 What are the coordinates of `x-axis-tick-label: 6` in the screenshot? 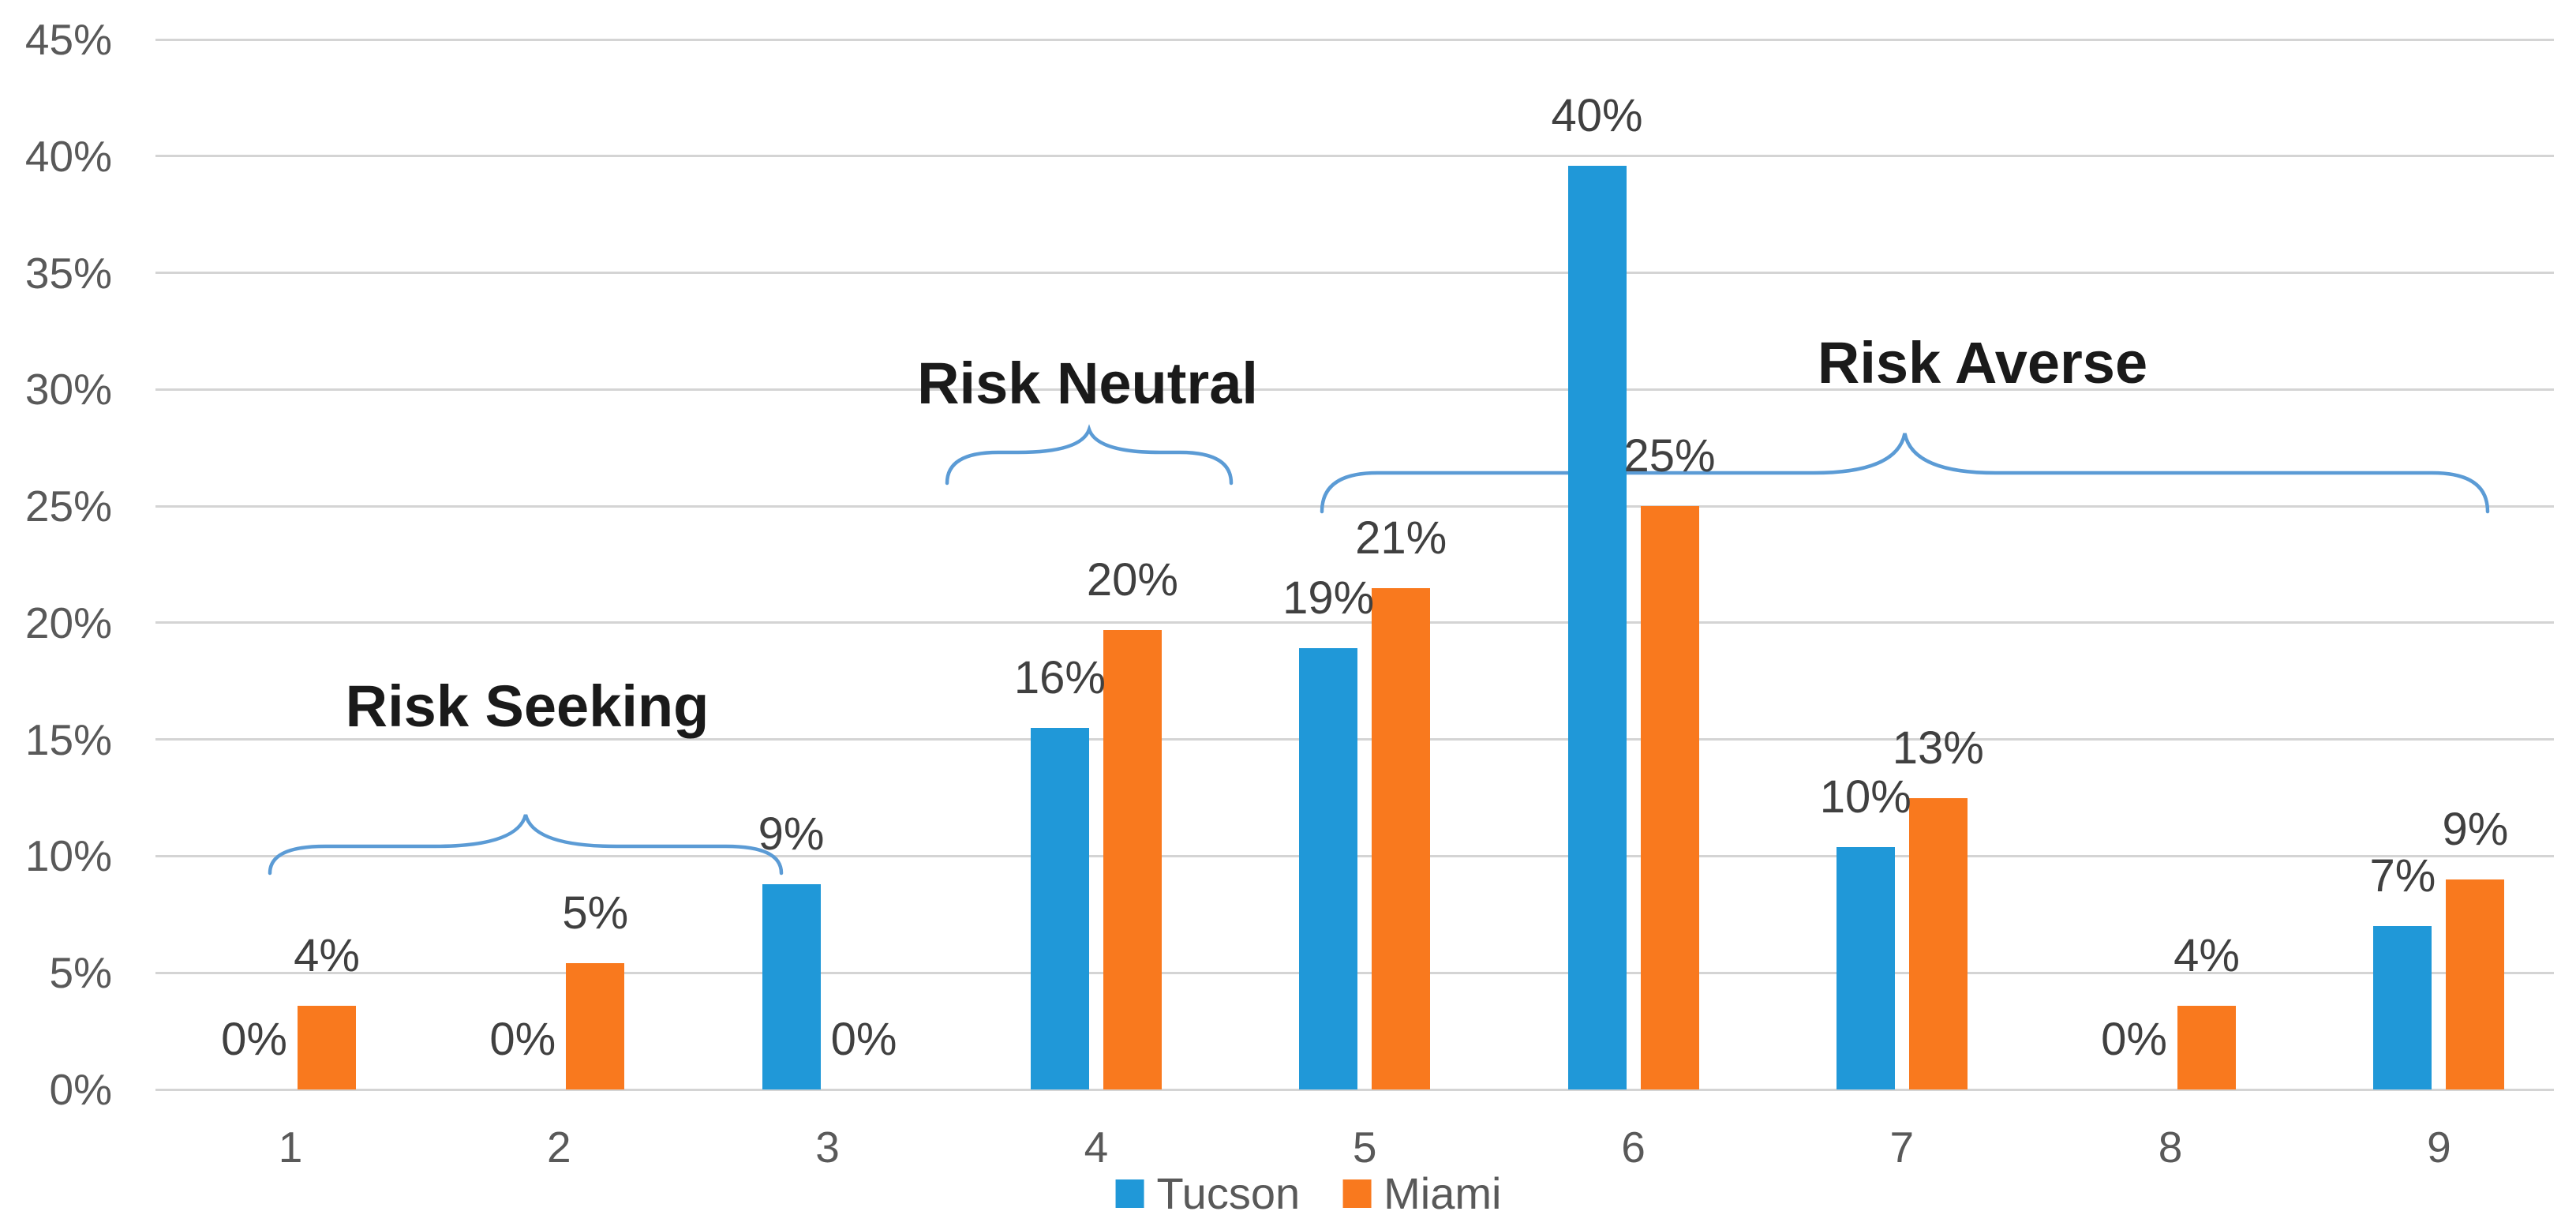 It's located at (1633, 1147).